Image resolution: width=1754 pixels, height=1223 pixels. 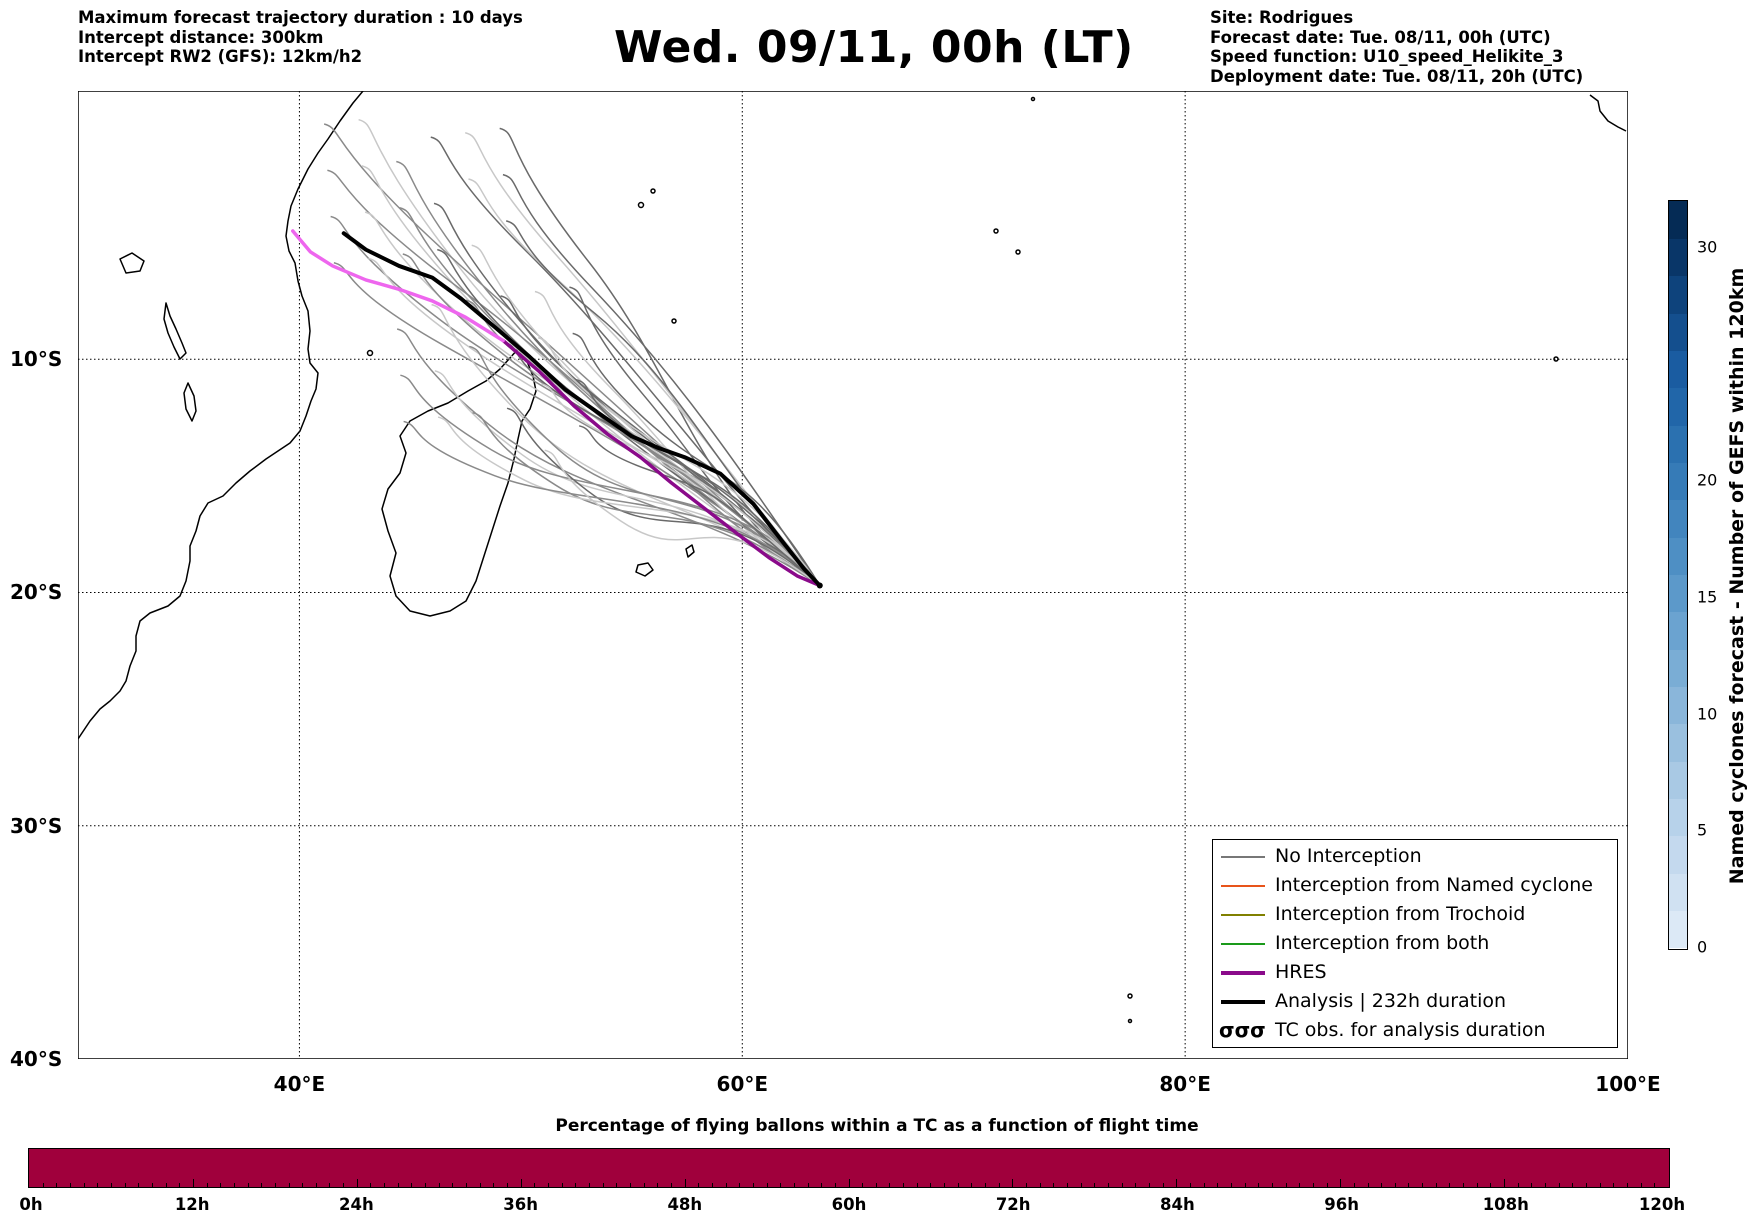 I want to click on hres-trajectory, so click(x=661, y=463).